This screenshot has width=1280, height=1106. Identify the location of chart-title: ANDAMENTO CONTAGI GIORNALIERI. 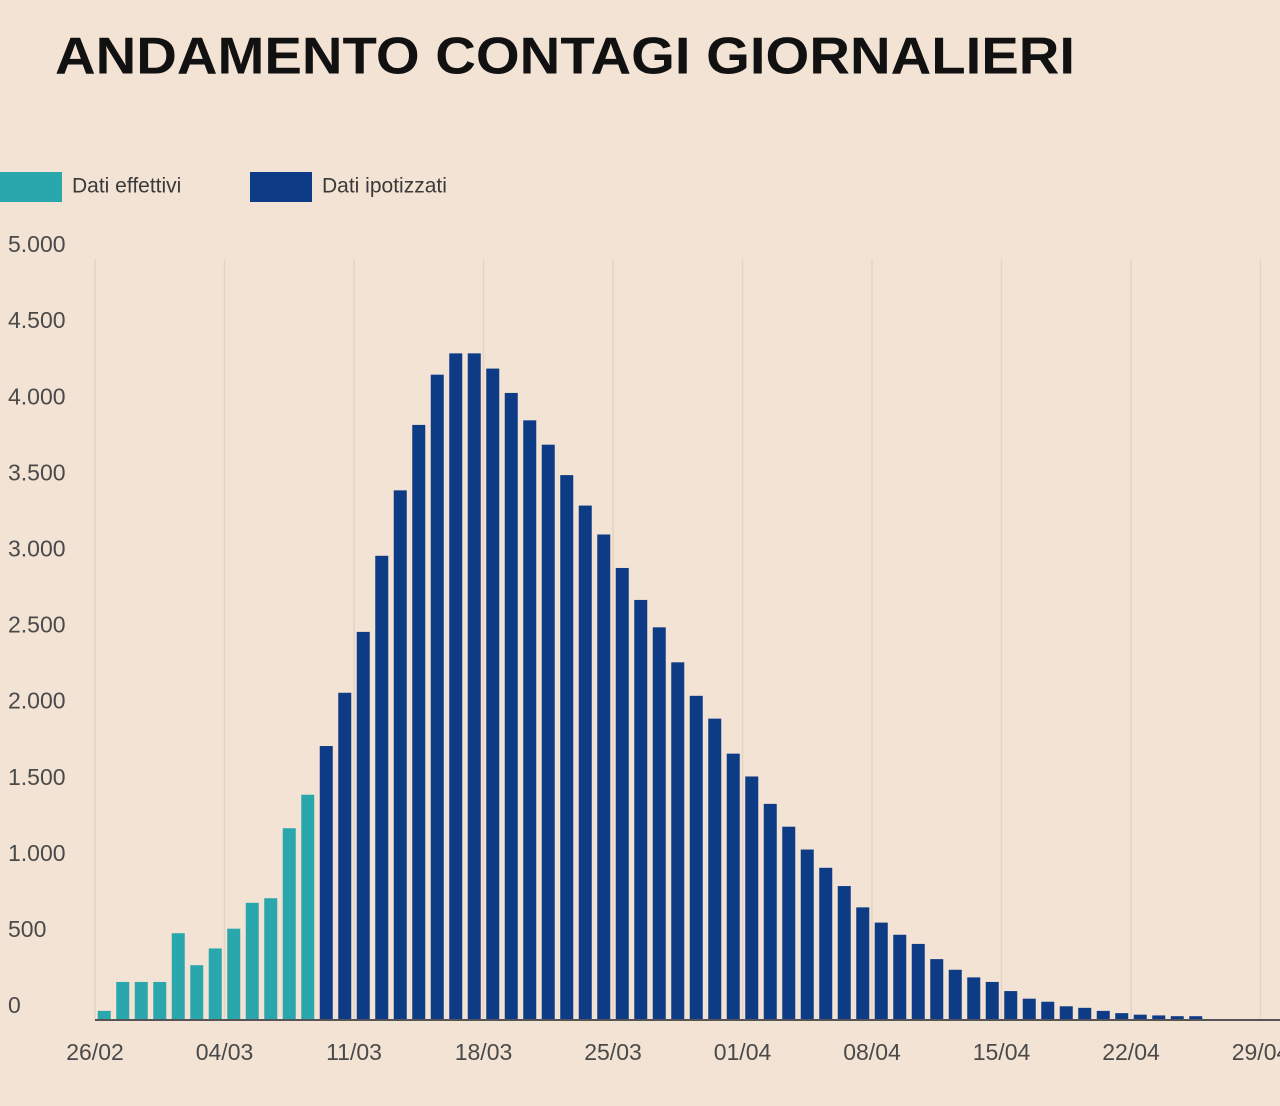
(565, 57).